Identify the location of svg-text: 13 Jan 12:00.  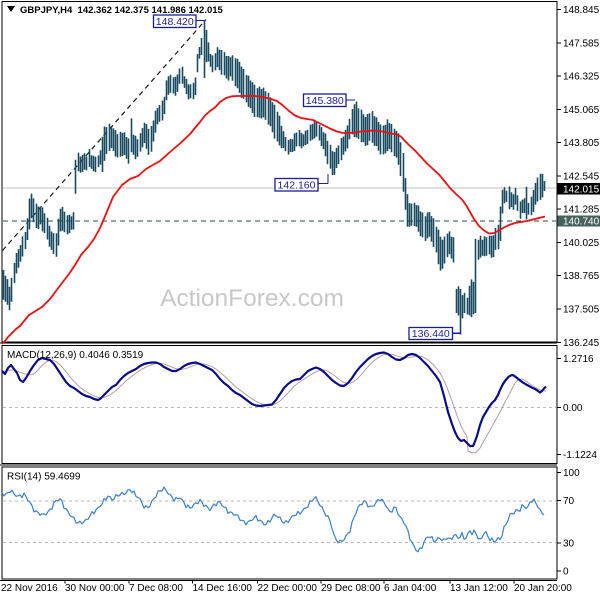
(479, 588).